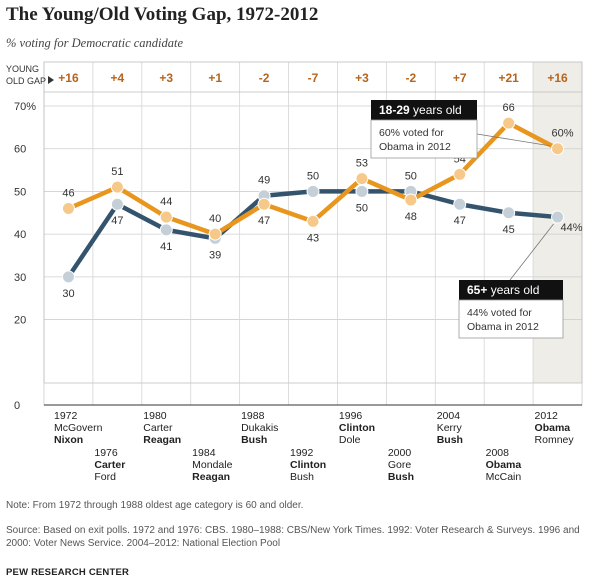 This screenshot has height=582, width=600. I want to click on young-callout-header, so click(424, 110).